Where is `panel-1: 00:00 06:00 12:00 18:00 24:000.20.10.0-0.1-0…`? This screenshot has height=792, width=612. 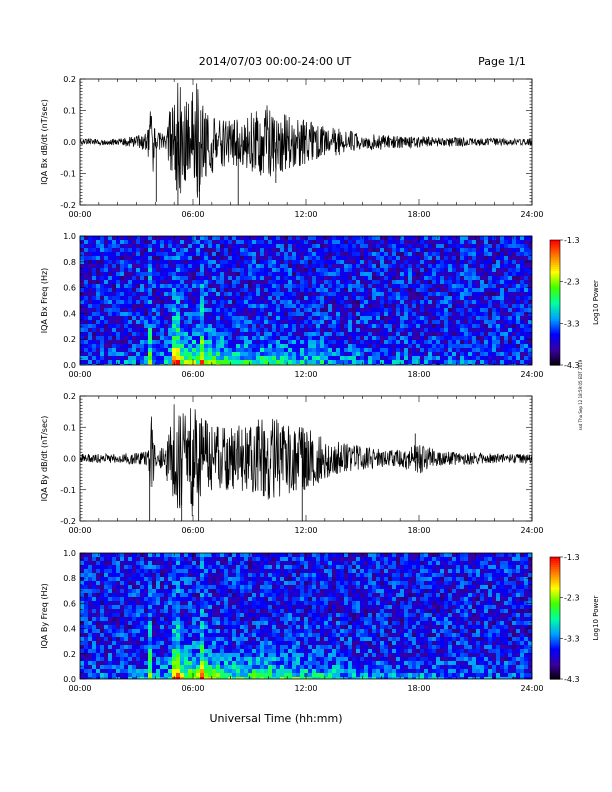
panel-1: 00:00 06:00 12:00 18:00 24:000.20.10.0-0.1-0… is located at coordinates (292, 147).